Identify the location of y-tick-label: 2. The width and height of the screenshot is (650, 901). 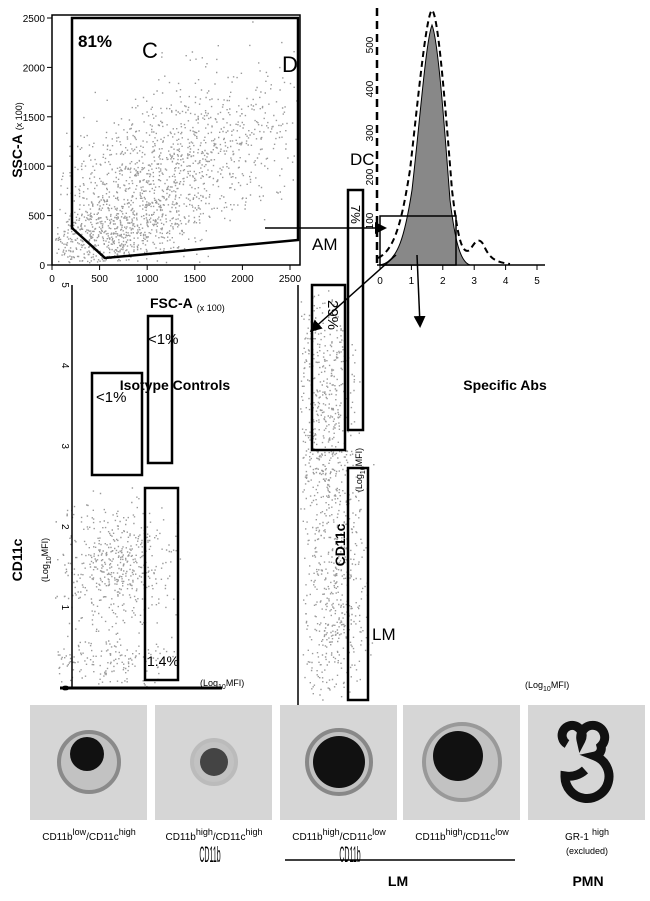
(64, 527).